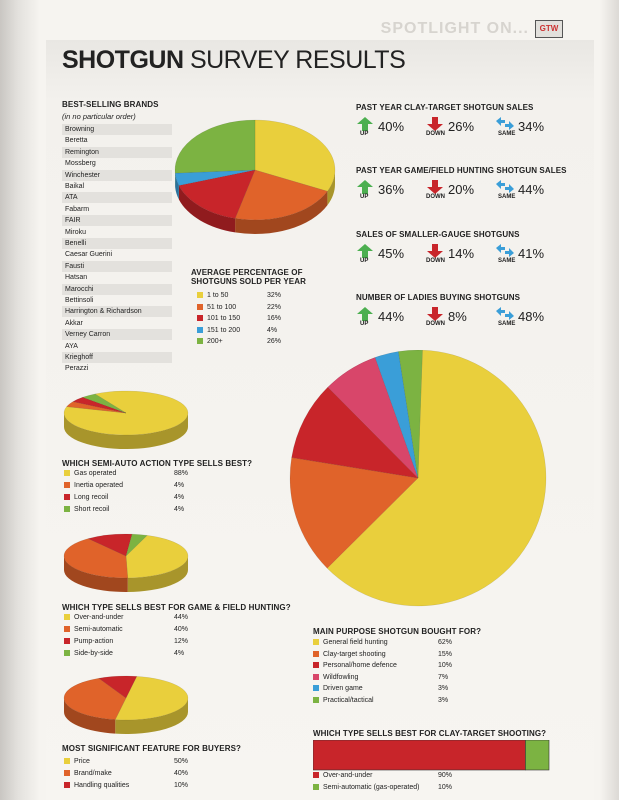 The width and height of the screenshot is (619, 800). What do you see at coordinates (549, 29) in the screenshot?
I see `magazine-badge: GTW` at bounding box center [549, 29].